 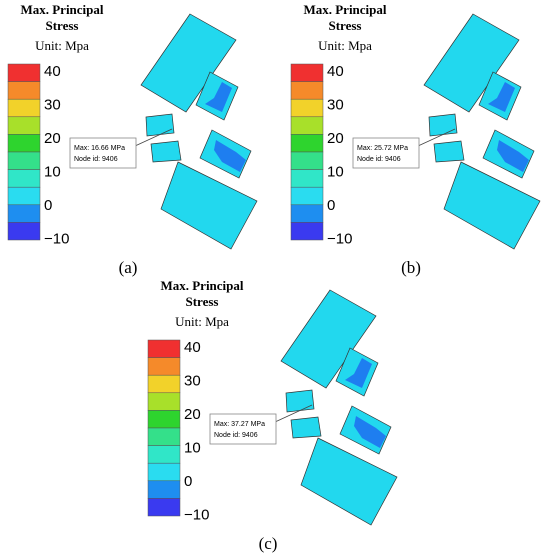 I want to click on annotation-text: Max: 25.72 MPa, so click(x=382, y=148).